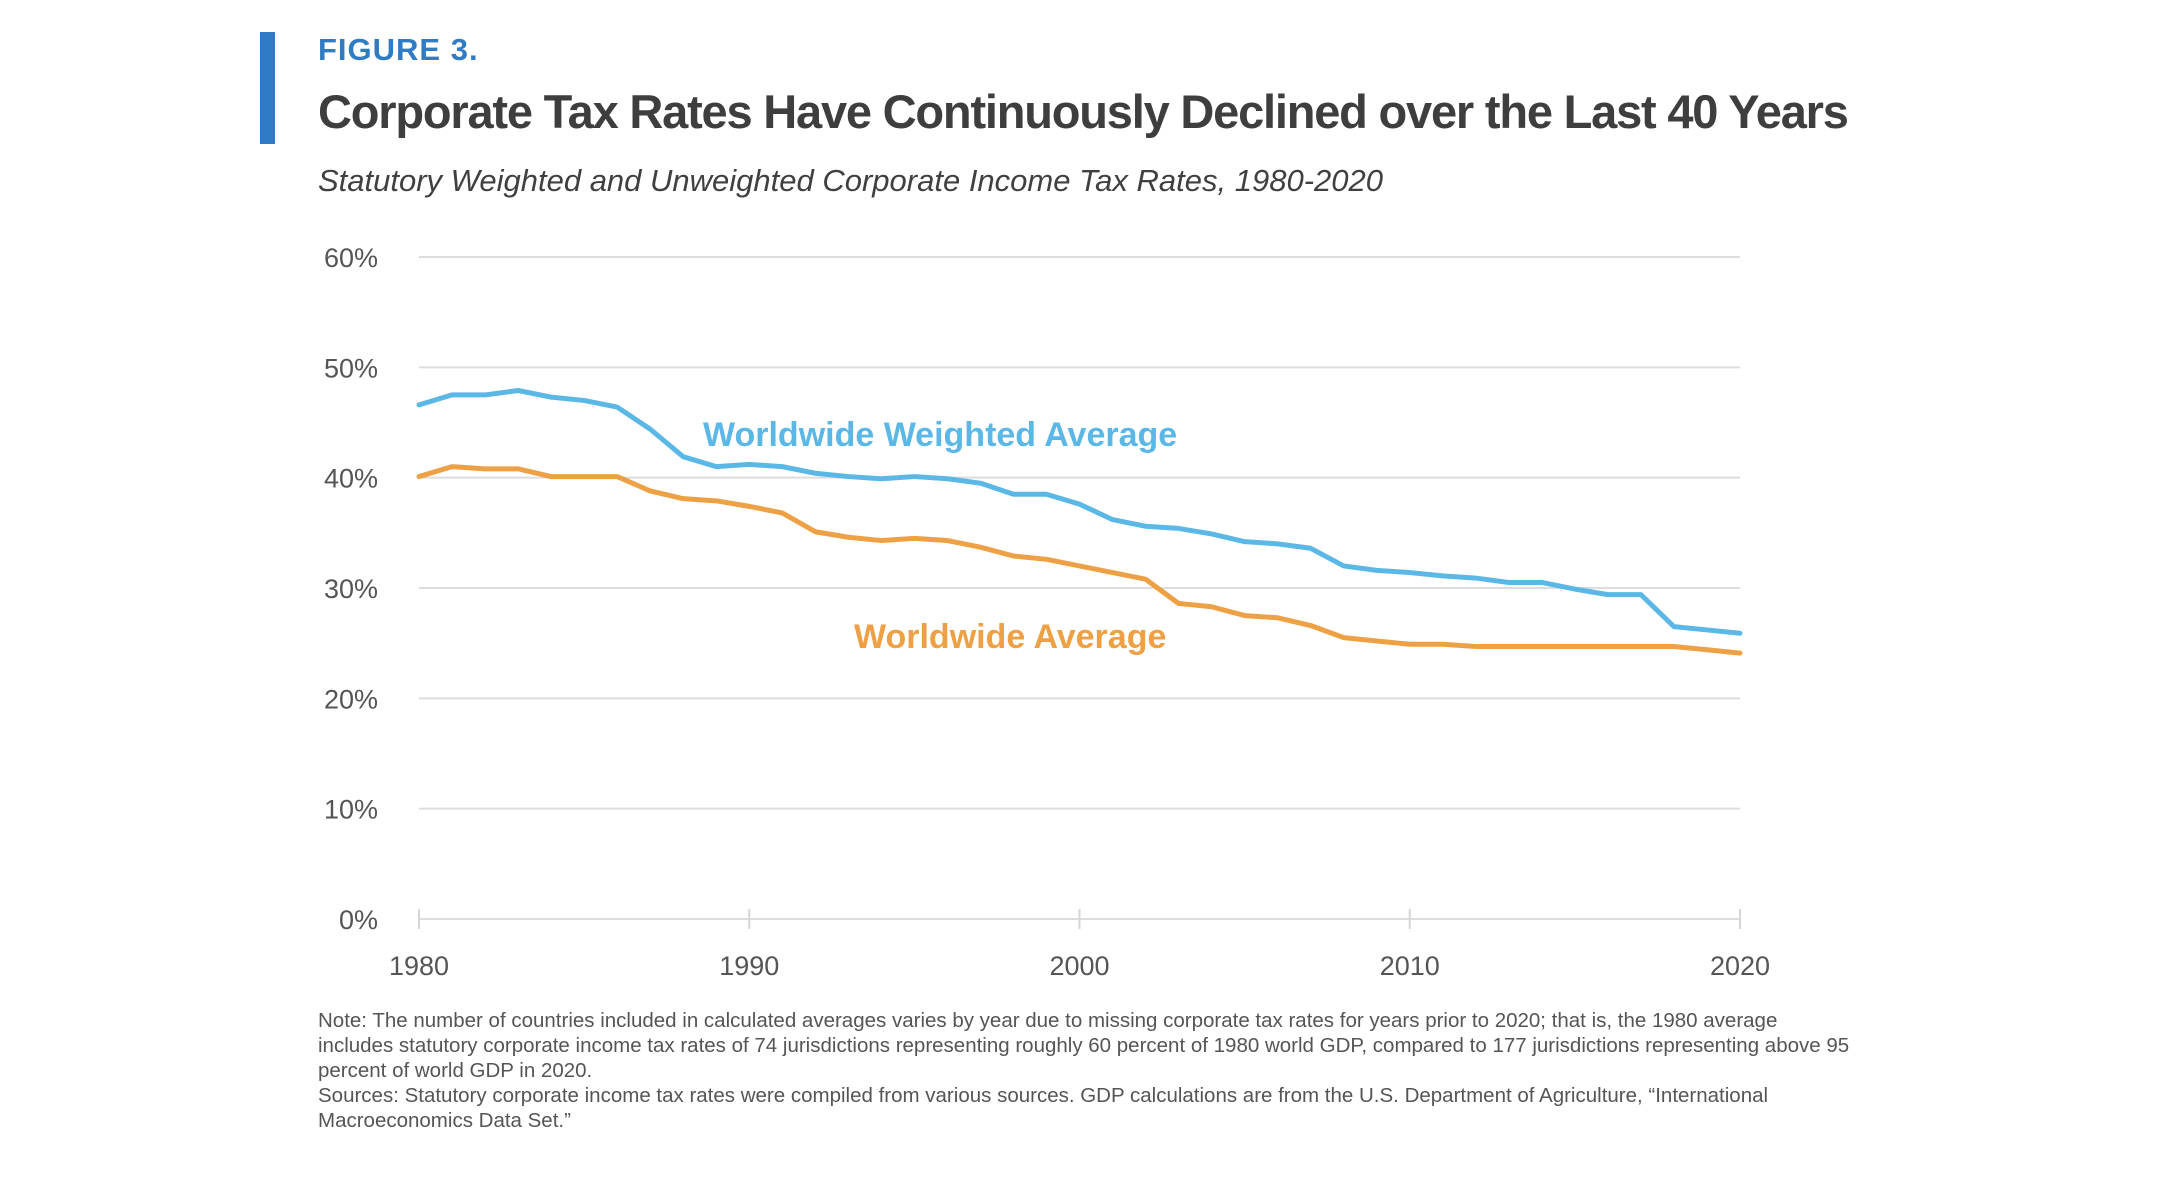 The height and width of the screenshot is (1180, 2160). I want to click on y-tick-label: 30%, so click(351, 589).